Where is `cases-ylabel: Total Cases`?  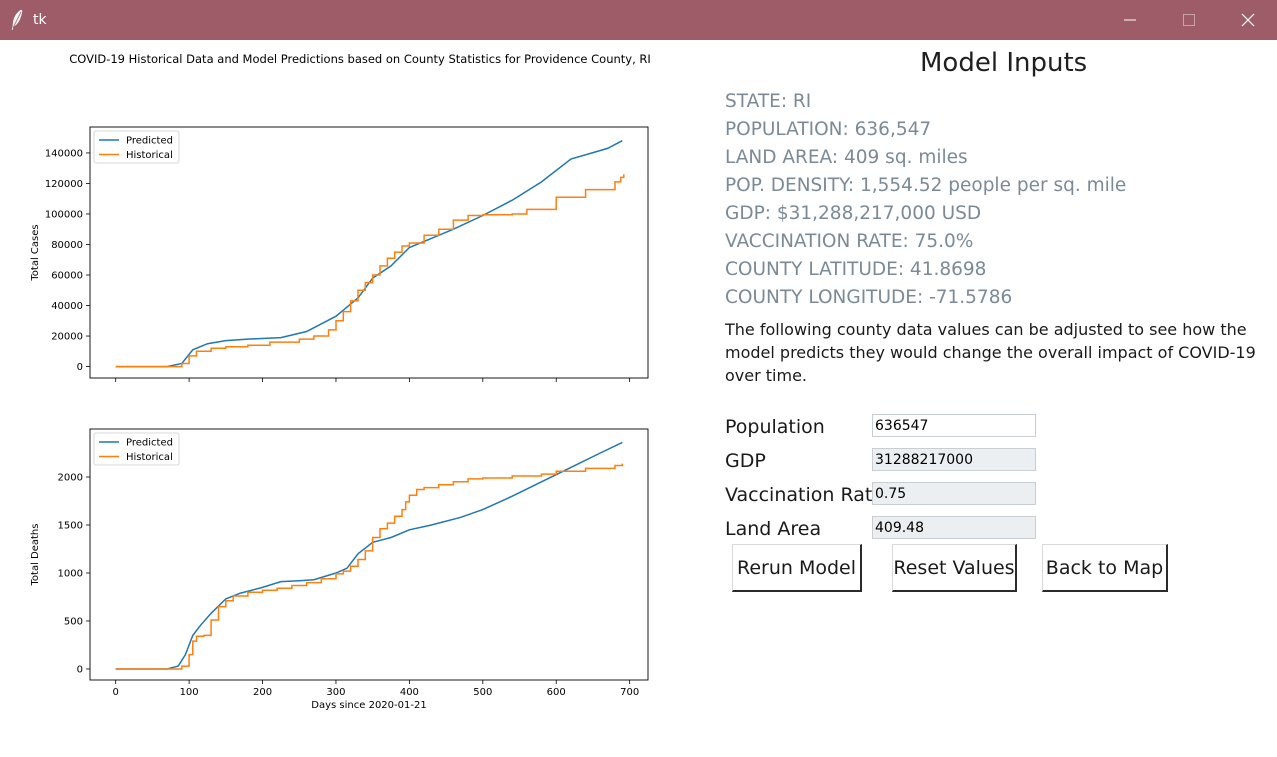 cases-ylabel: Total Cases is located at coordinates (35, 252).